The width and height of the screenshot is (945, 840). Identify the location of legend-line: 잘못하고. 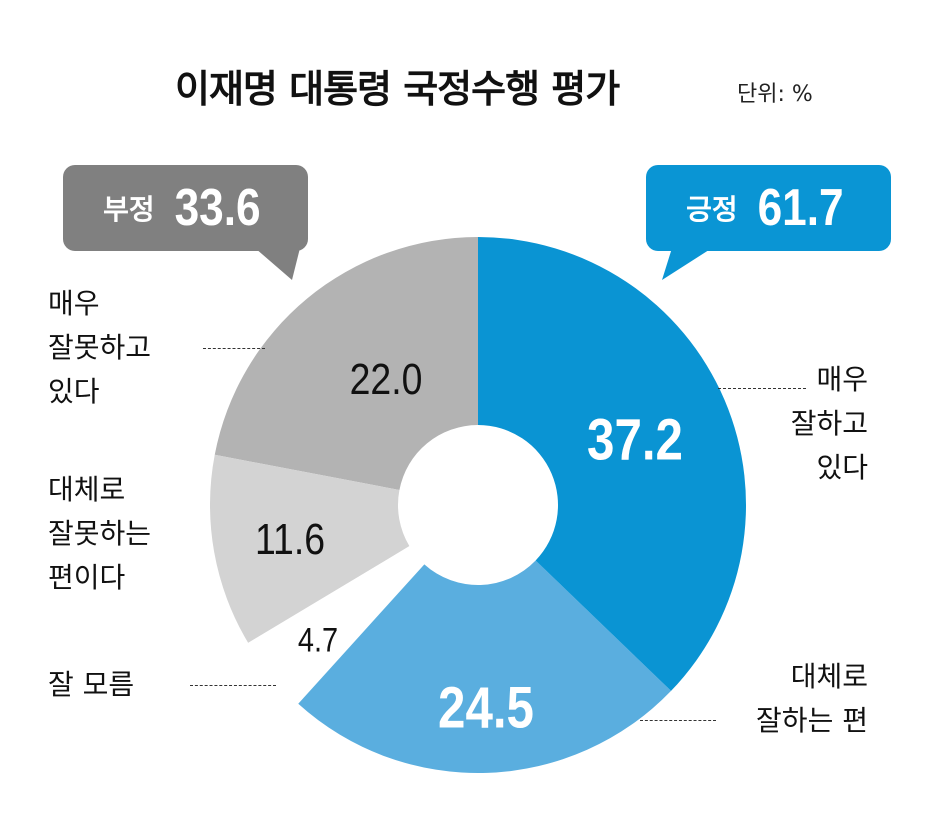
(100, 347).